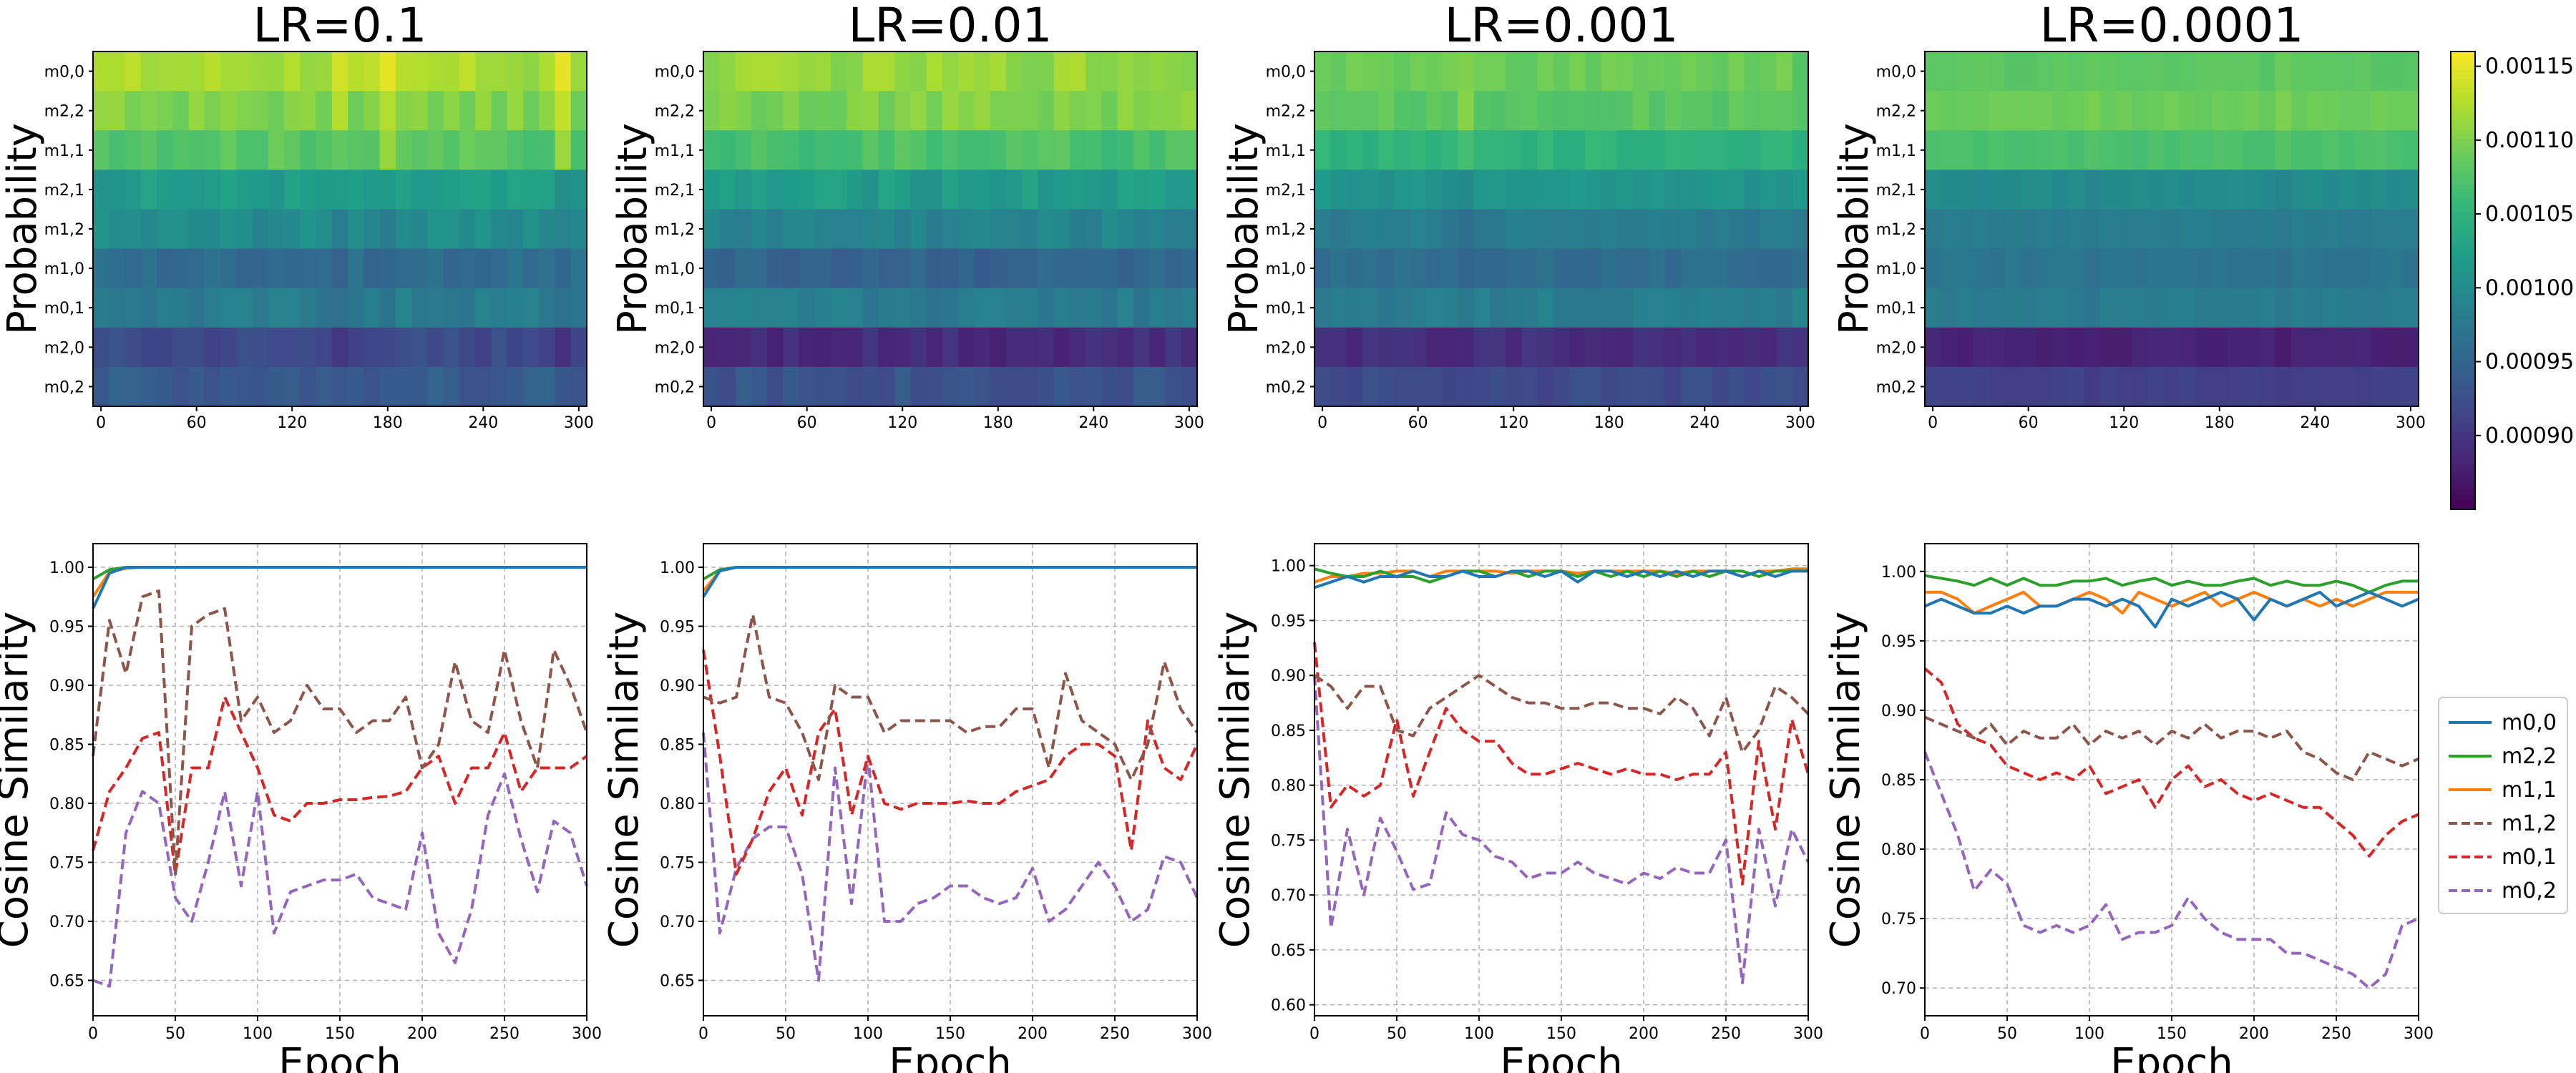 The image size is (2576, 1073). Describe the element at coordinates (1896, 112) in the screenshot. I see `row-label: m2,2` at that location.